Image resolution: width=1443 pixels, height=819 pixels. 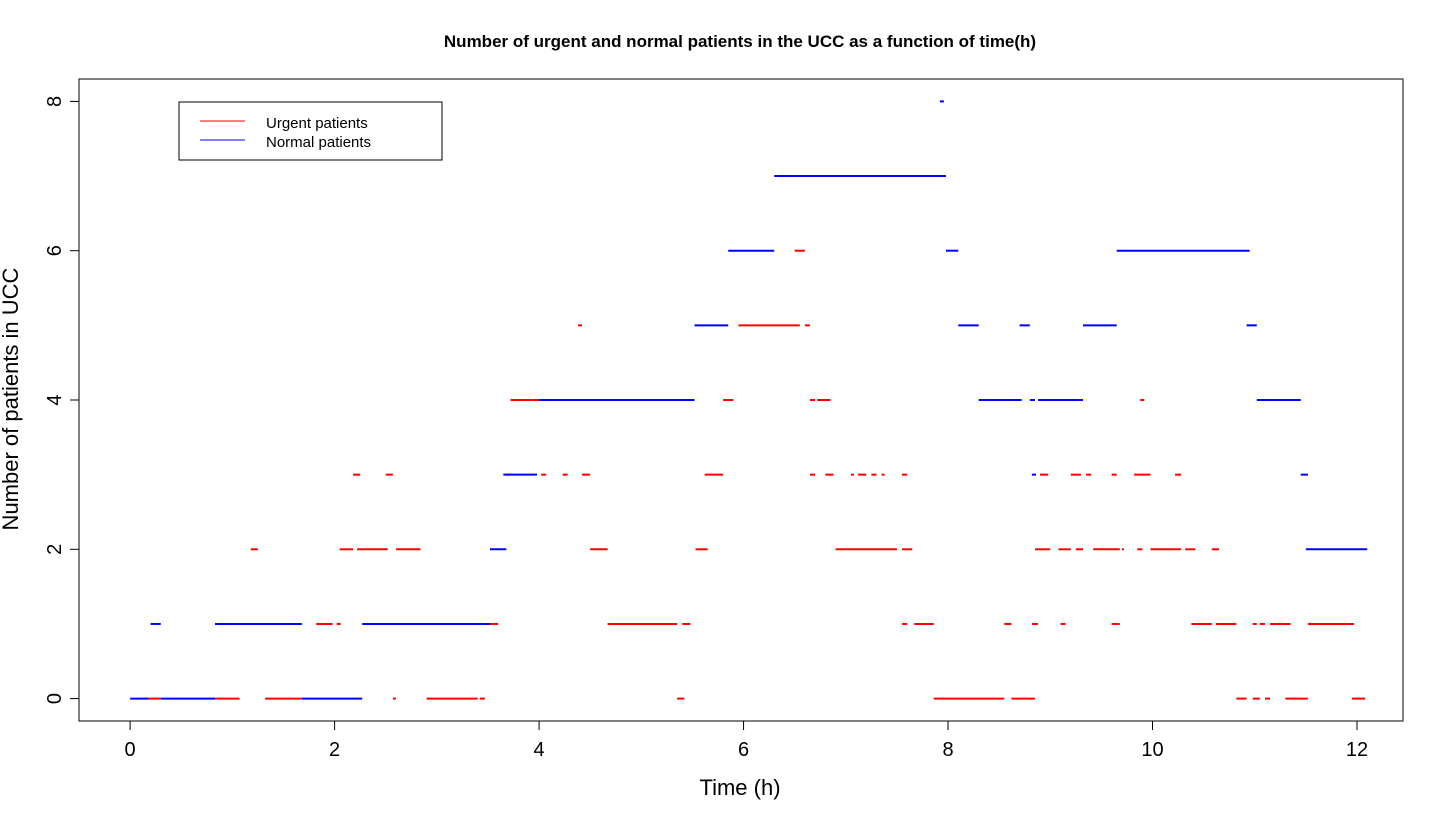 What do you see at coordinates (739, 787) in the screenshot?
I see `x-axis-label: Time (h)` at bounding box center [739, 787].